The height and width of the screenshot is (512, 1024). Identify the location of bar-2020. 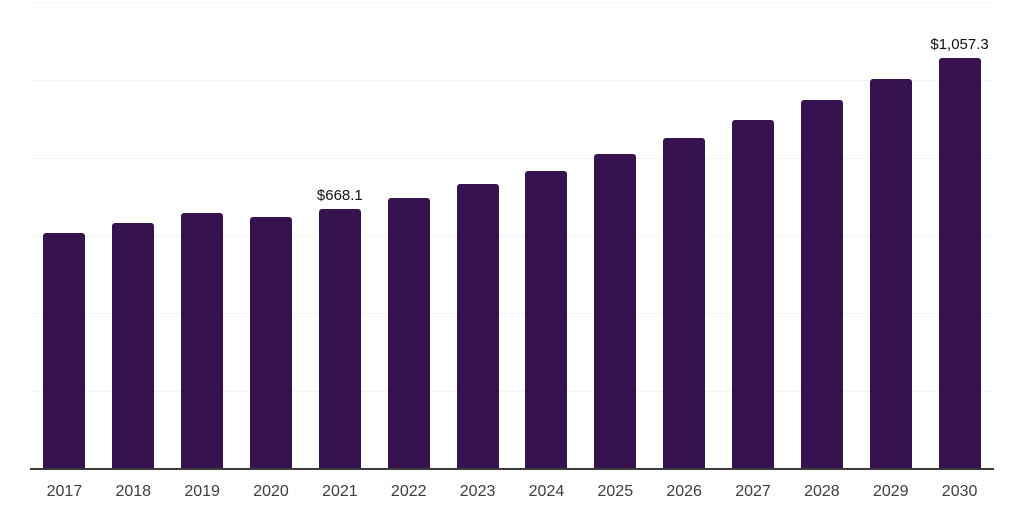
(271, 342).